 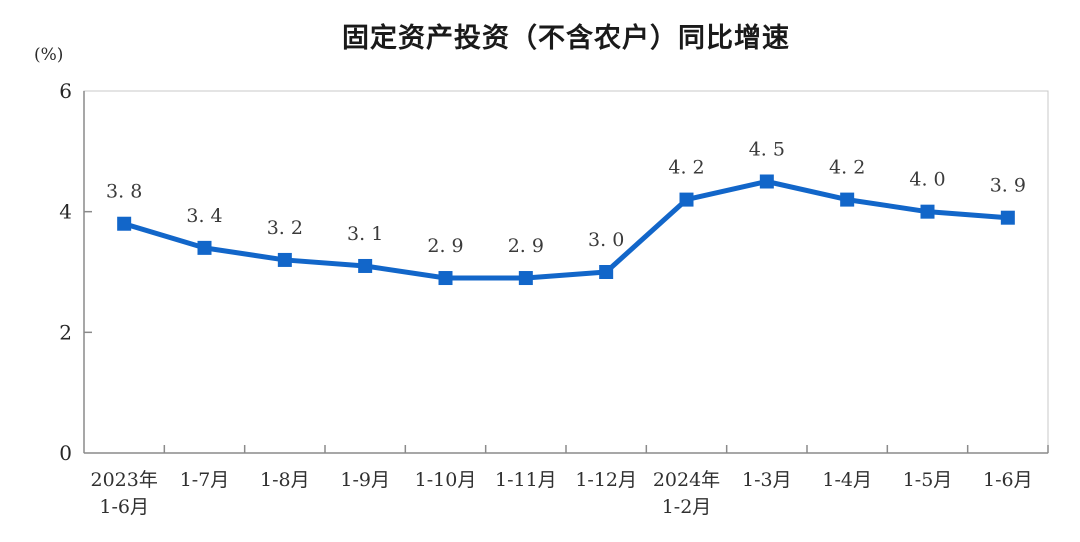 What do you see at coordinates (767, 480) in the screenshot?
I see `x-tick-label: 1-3月` at bounding box center [767, 480].